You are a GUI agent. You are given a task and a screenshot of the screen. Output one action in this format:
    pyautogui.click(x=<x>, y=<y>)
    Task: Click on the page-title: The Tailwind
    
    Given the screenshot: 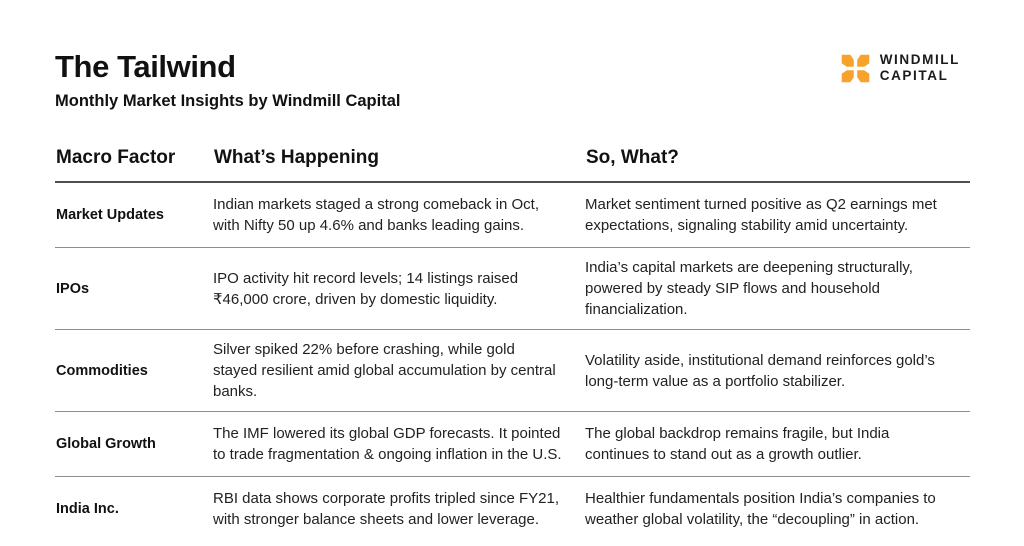 What is the action you would take?
    pyautogui.click(x=145, y=66)
    